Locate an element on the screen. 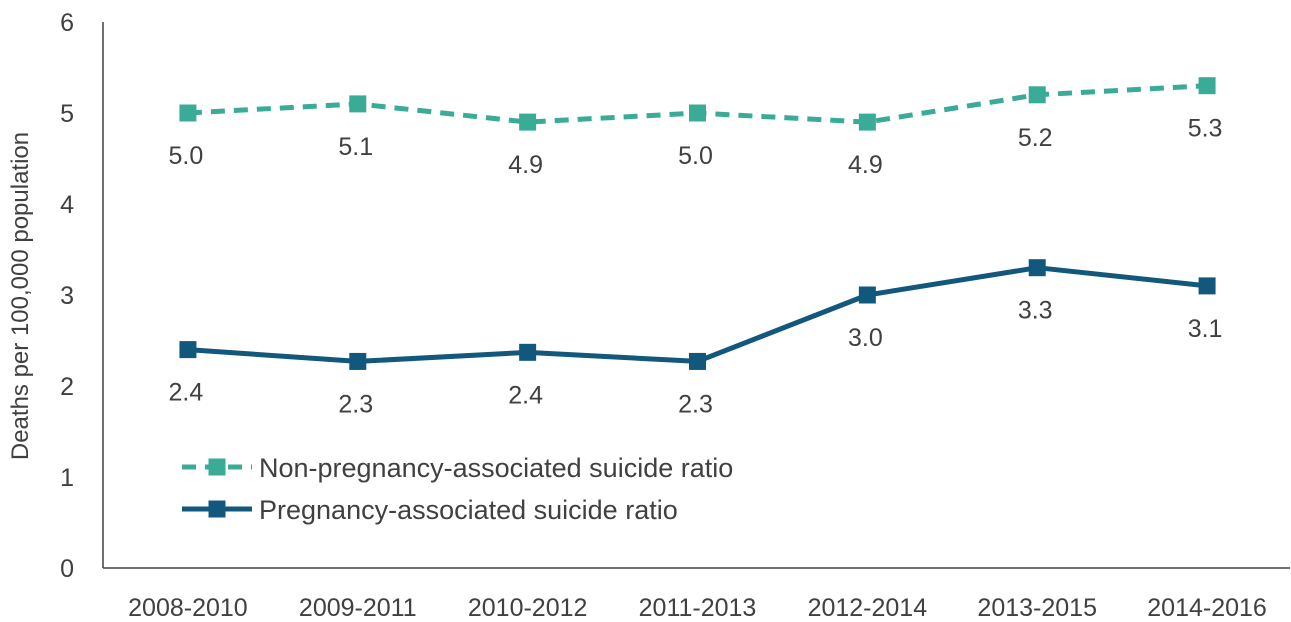 The image size is (1291, 622). data-label: 5.2 is located at coordinates (1035, 138).